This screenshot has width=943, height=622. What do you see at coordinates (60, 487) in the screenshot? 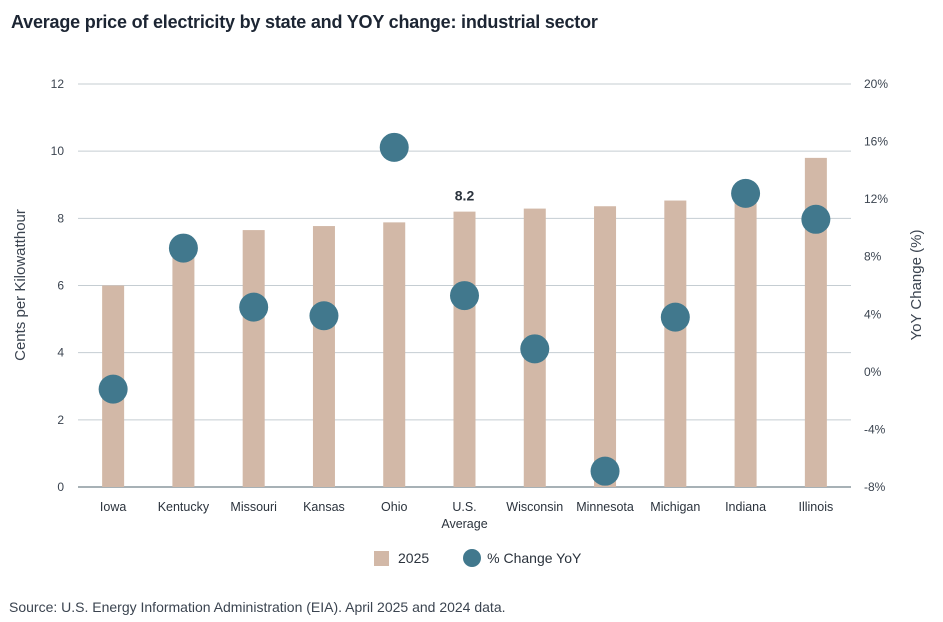
I see `y-tick-label: 0` at bounding box center [60, 487].